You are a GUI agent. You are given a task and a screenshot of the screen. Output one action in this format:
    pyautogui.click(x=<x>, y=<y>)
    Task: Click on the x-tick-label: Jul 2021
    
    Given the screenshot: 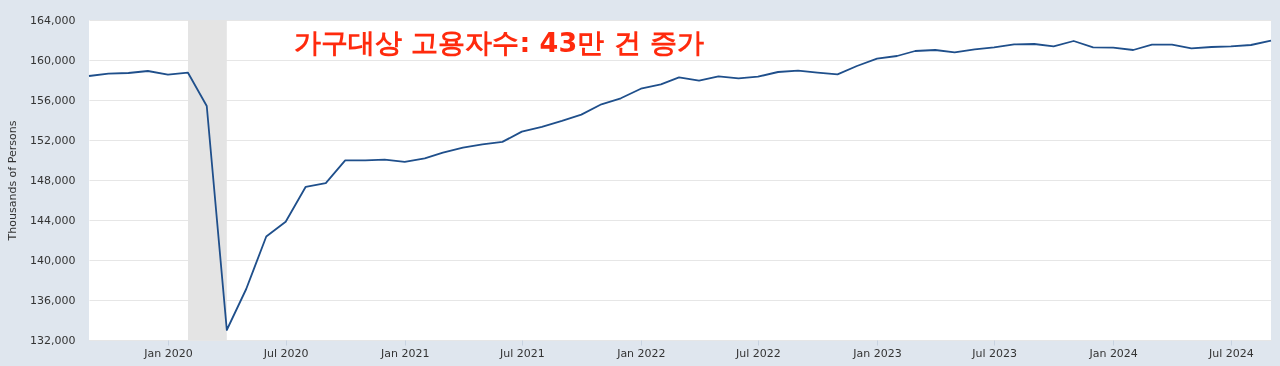 What is the action you would take?
    pyautogui.click(x=521, y=353)
    